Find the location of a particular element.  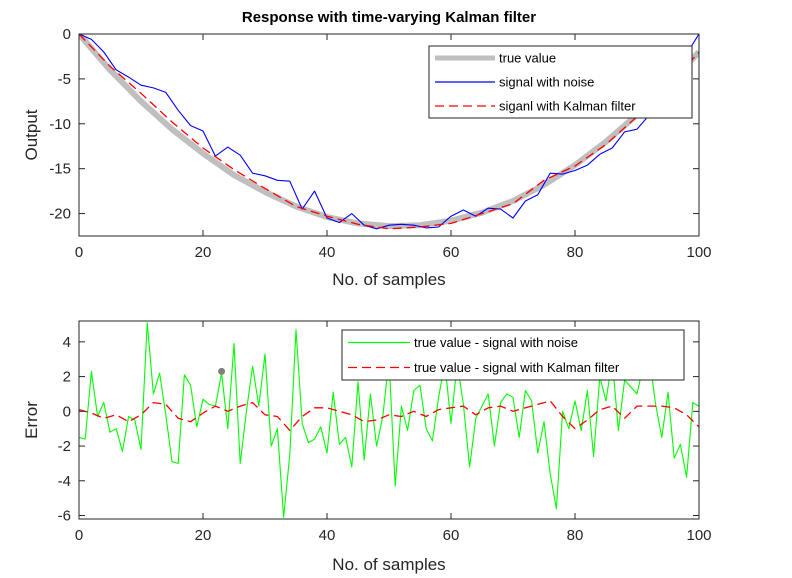

y-tick-label: -2 is located at coordinates (64, 446).